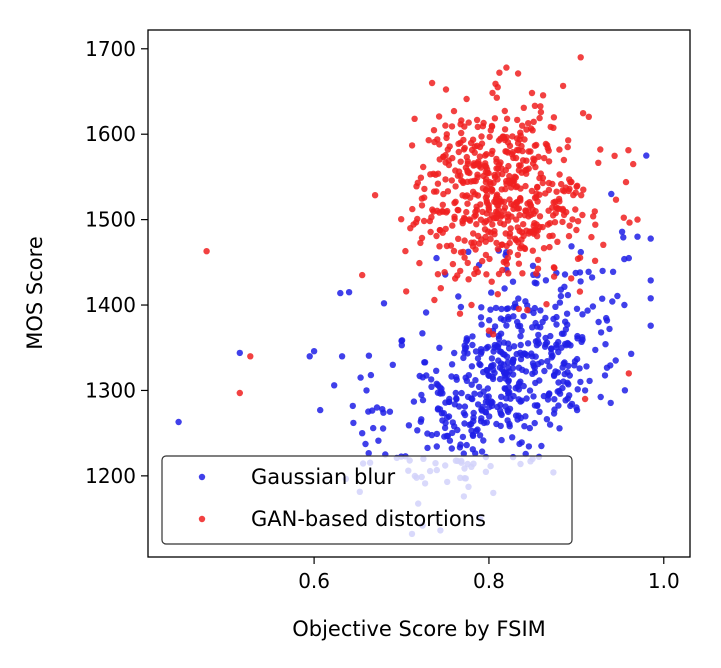 Image resolution: width=721 pixels, height=668 pixels. I want to click on x-axis-label: Objective Score by FSIM, so click(419, 629).